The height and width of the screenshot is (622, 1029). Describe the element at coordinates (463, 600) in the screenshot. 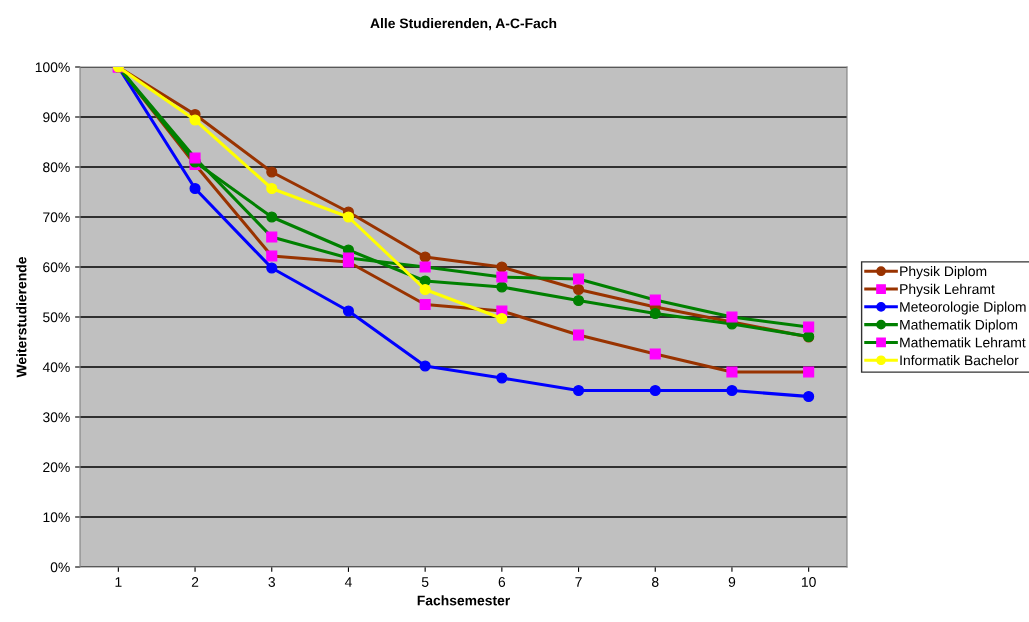

I see `x-axis-title: Fachsemester` at that location.